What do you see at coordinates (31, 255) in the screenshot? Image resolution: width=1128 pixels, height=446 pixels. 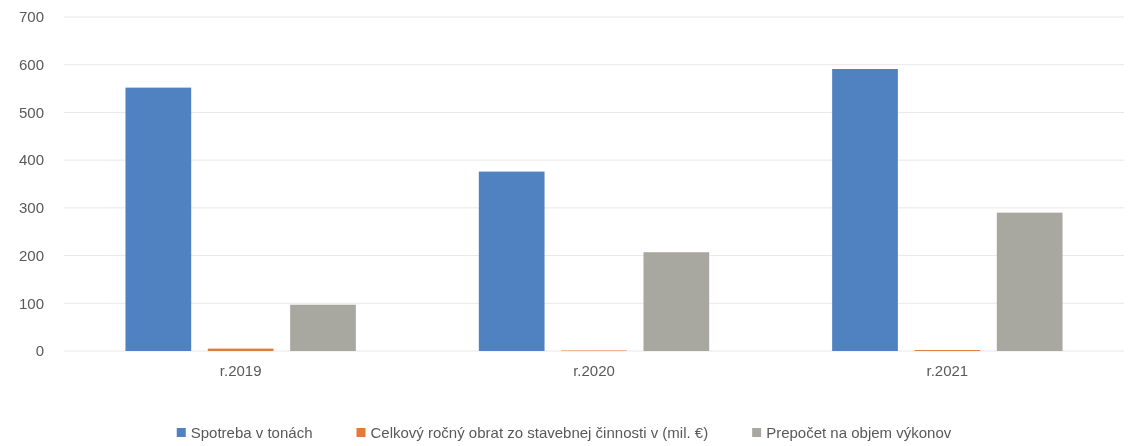 I see `y-tick-label: 200` at bounding box center [31, 255].